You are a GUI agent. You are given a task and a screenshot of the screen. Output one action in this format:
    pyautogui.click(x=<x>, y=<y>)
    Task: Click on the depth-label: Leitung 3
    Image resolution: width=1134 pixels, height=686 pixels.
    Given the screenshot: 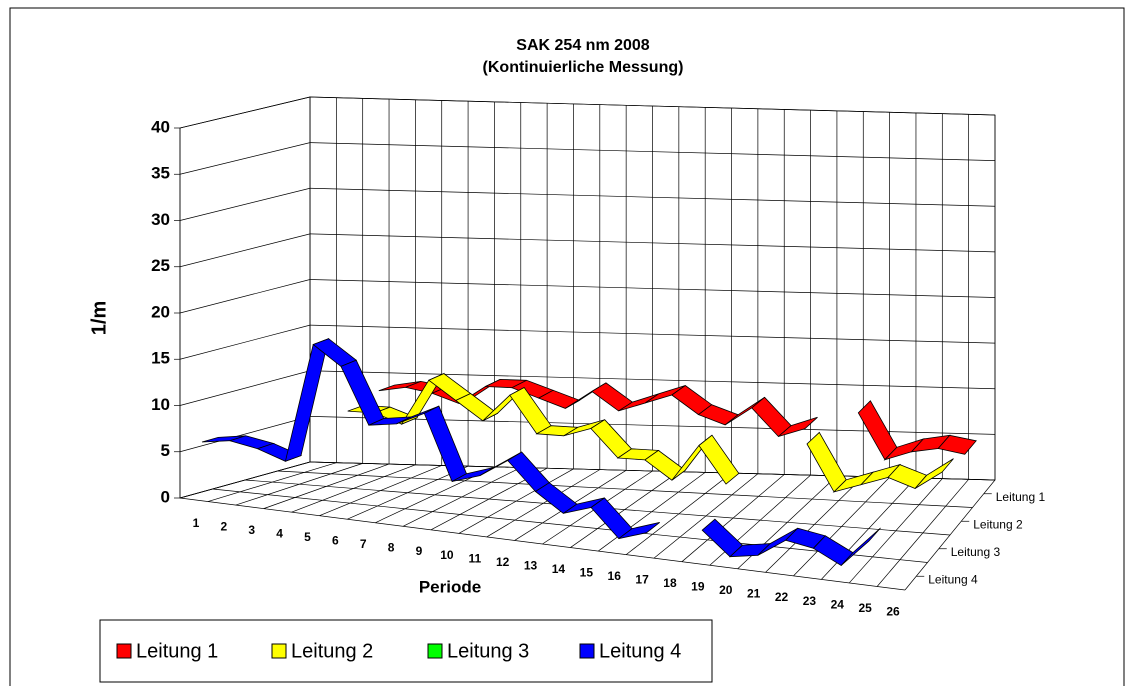 What is the action you would take?
    pyautogui.click(x=976, y=552)
    